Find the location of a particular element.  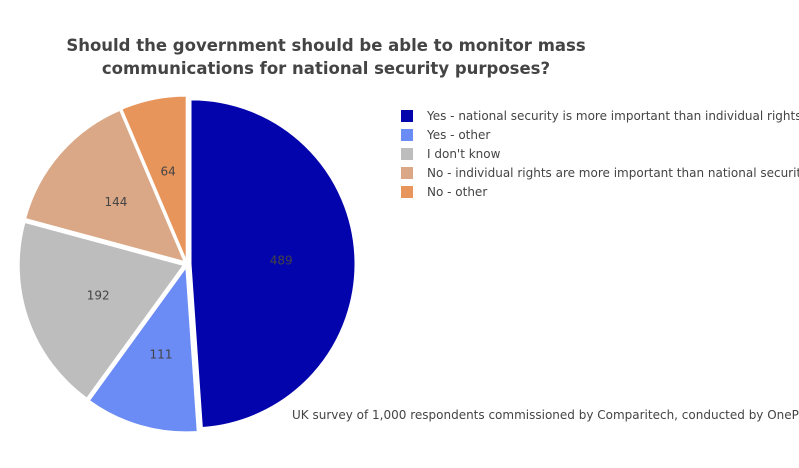

pie-slice-label-4: 64 is located at coordinates (168, 172).